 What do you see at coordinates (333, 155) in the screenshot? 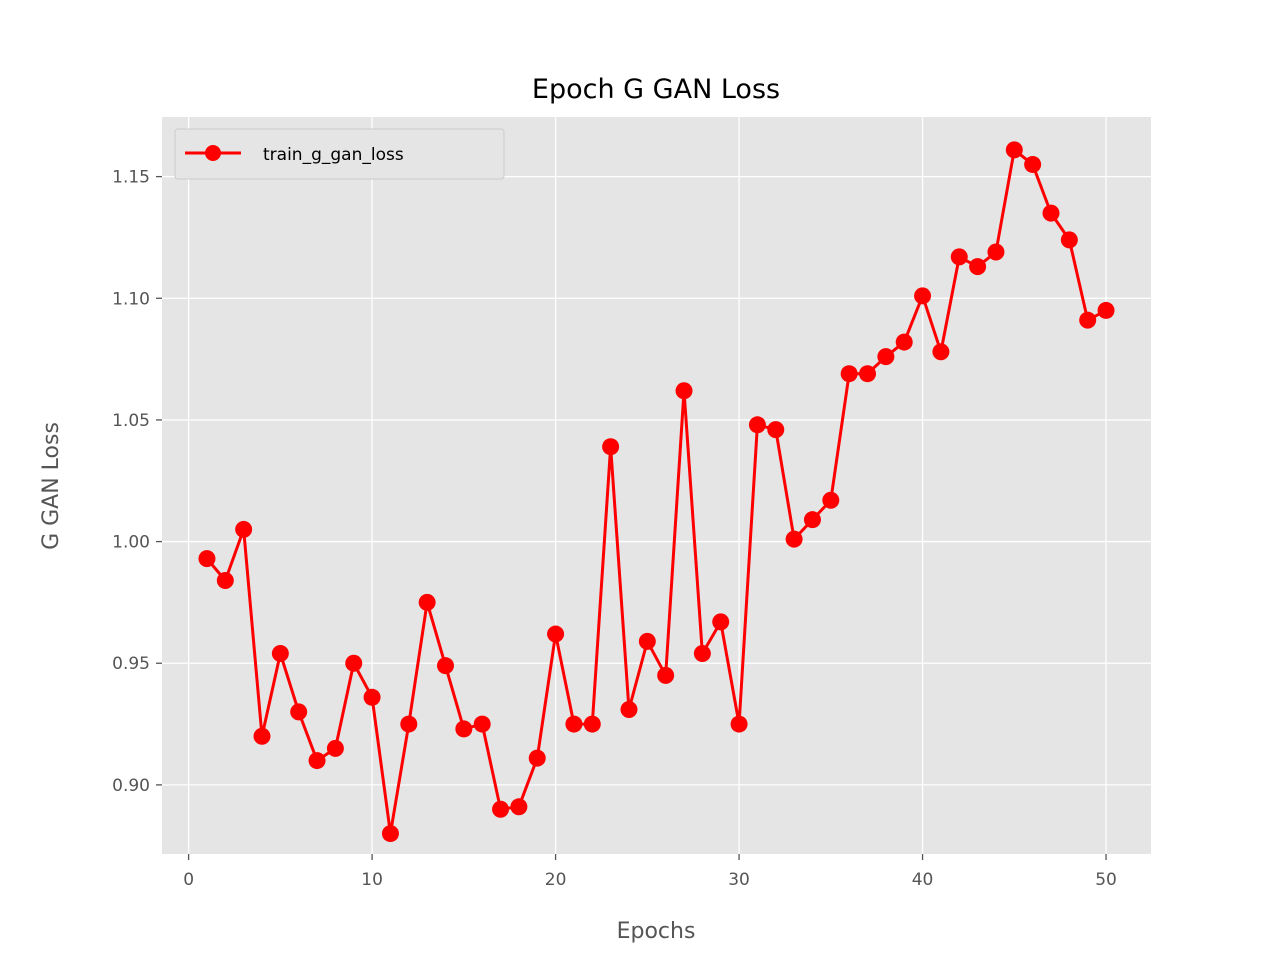
I see `legend-label: train_g_gan_loss` at bounding box center [333, 155].